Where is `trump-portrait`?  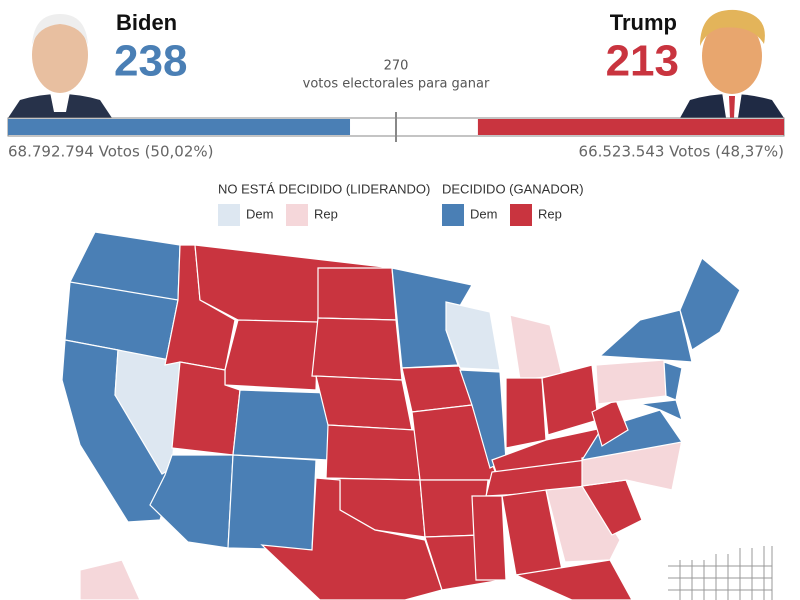 trump-portrait is located at coordinates (732, 63).